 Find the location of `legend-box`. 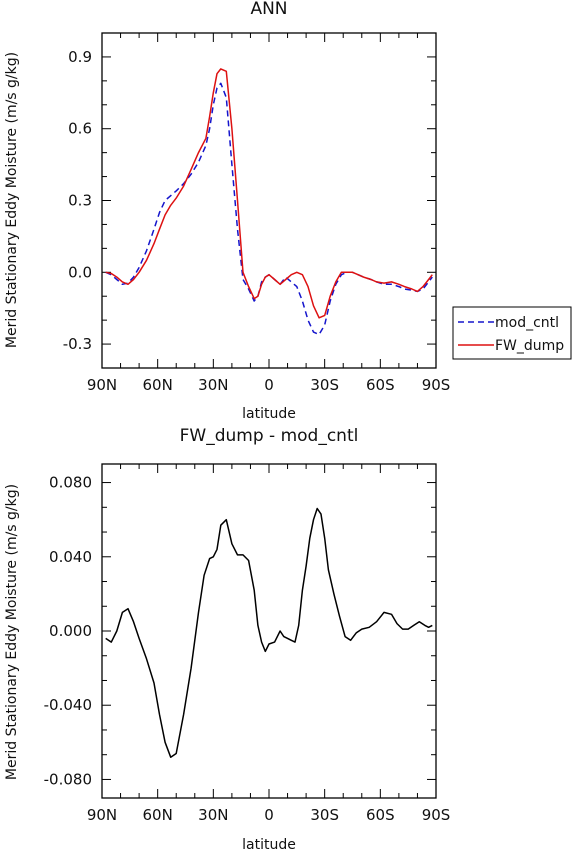

legend-box is located at coordinates (512, 333).